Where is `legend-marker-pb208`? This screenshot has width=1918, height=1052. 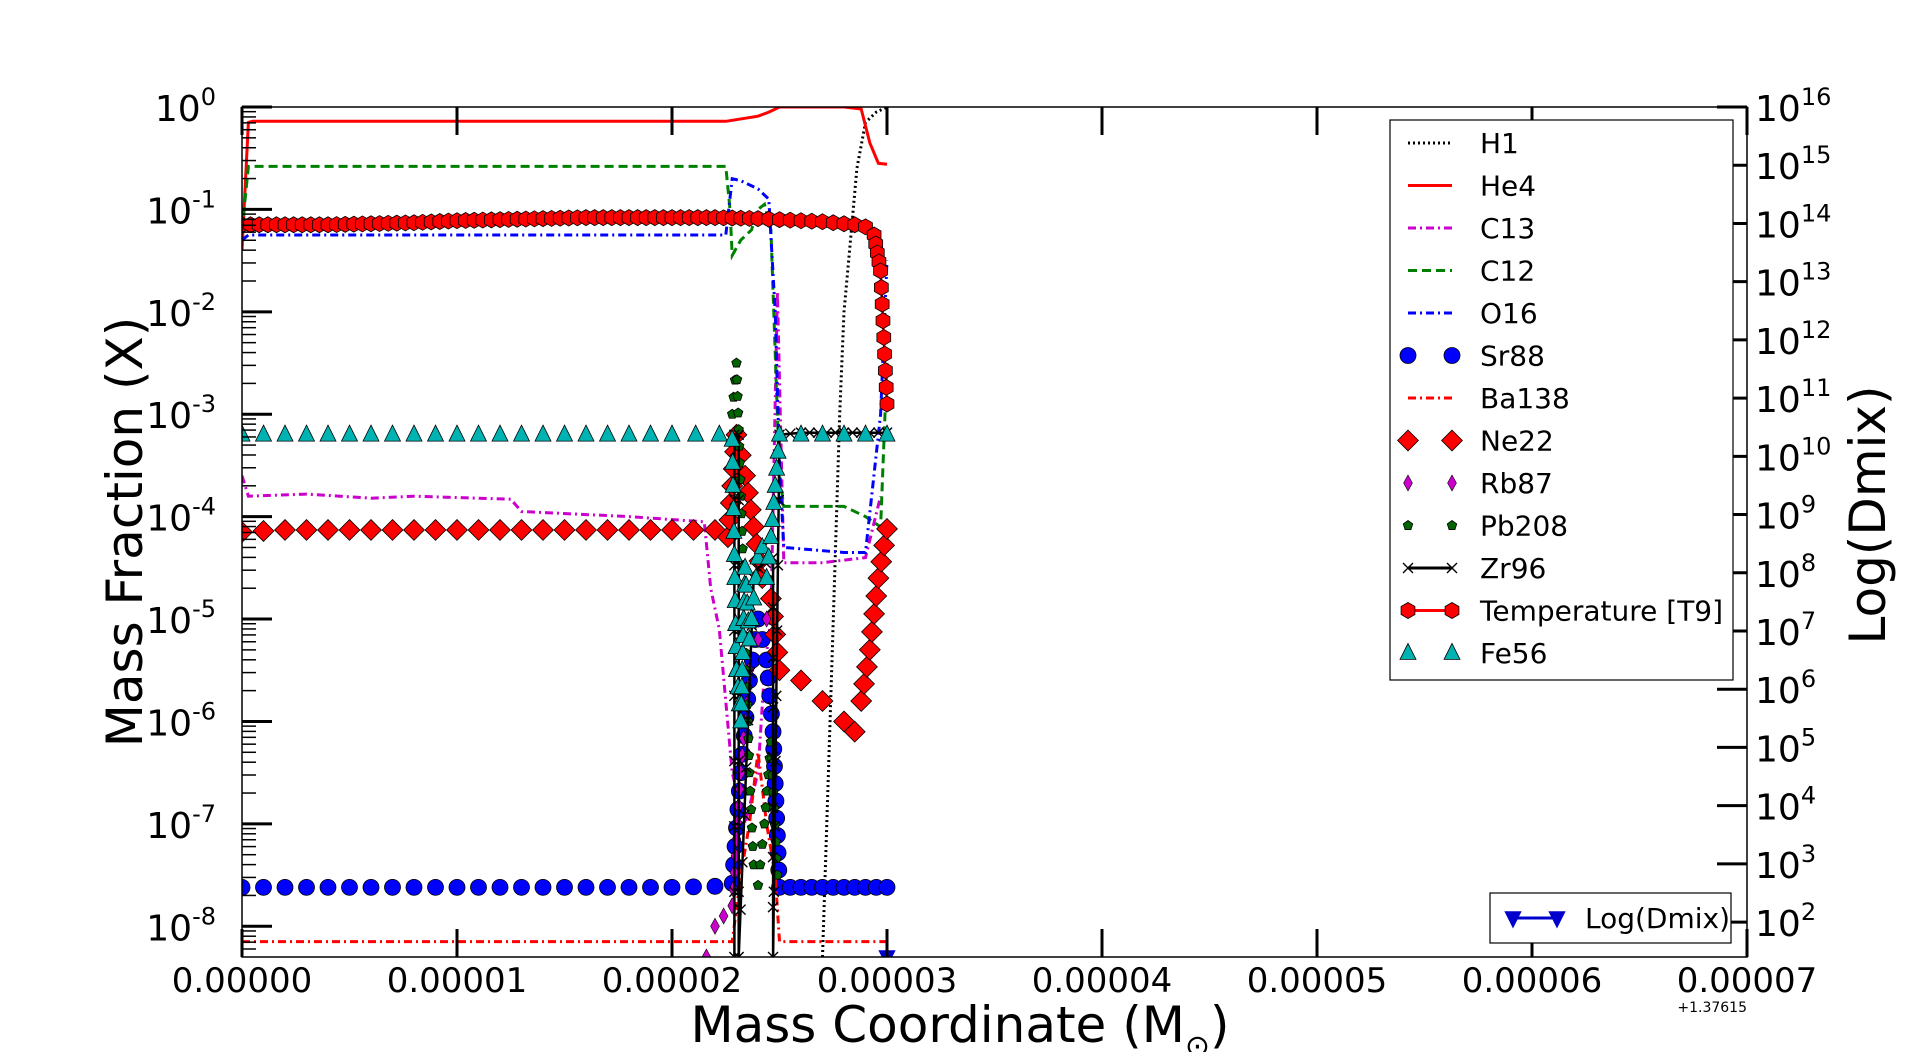 legend-marker-pb208 is located at coordinates (1452, 525).